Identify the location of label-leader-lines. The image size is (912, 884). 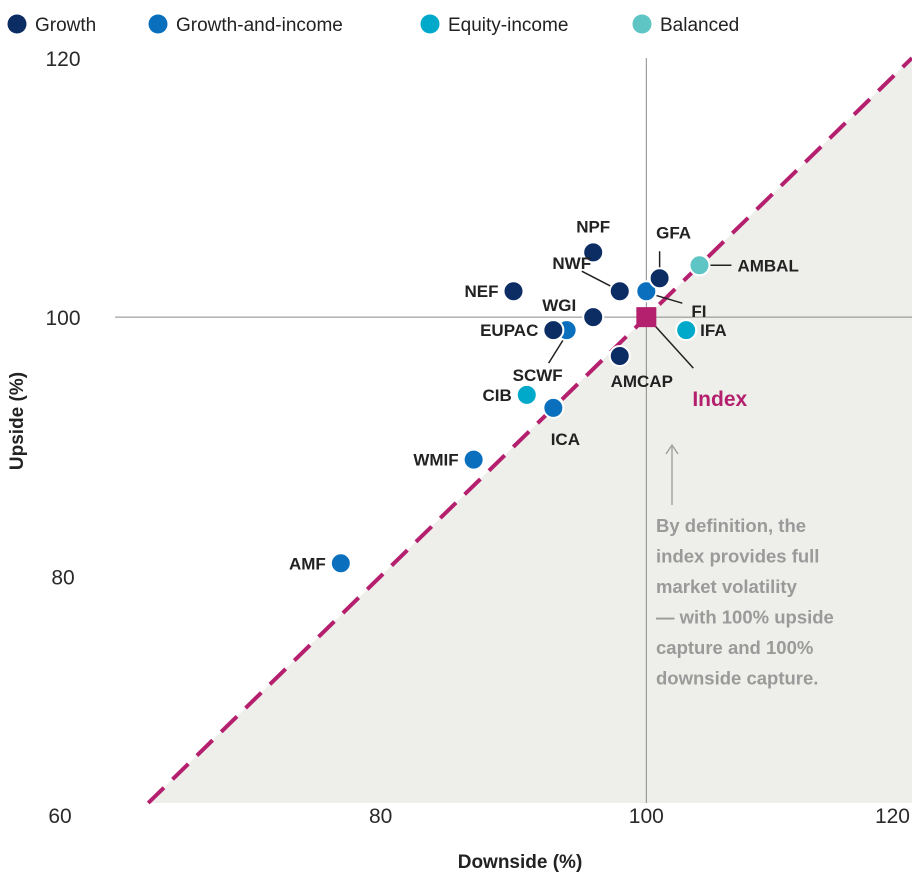
(639, 310).